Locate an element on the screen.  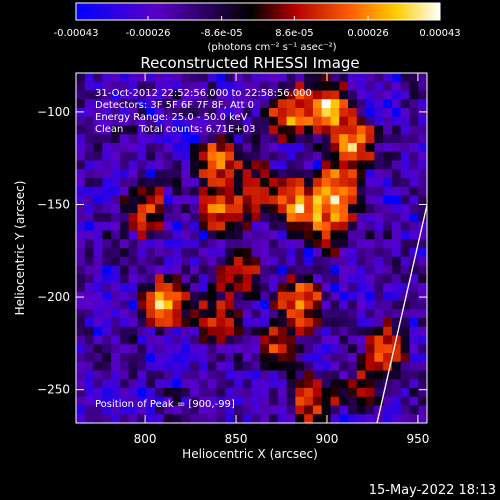
x-tick-label: 900 is located at coordinates (327, 439).